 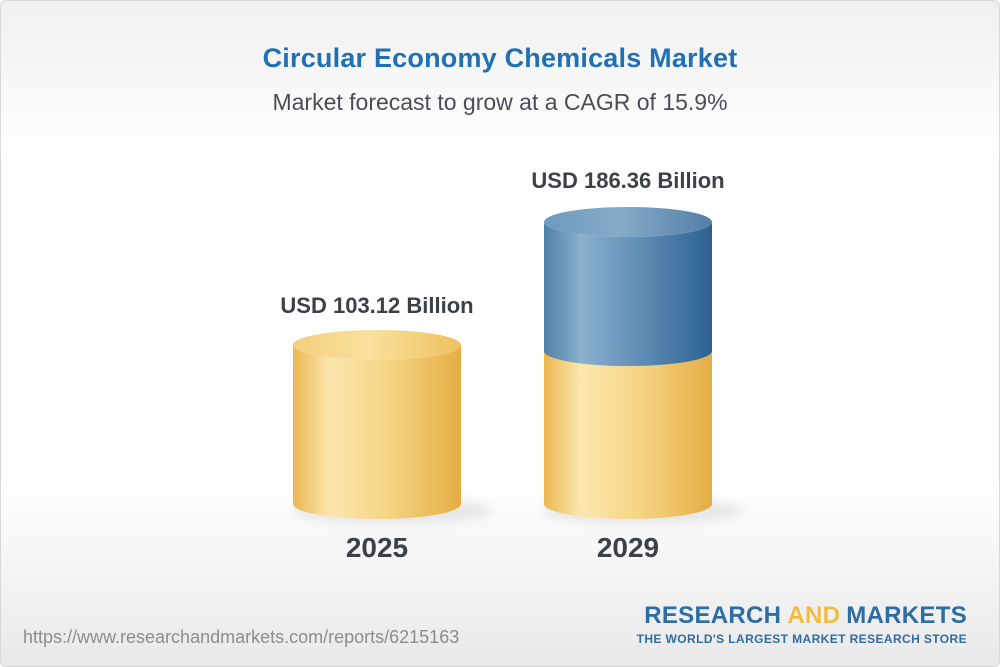 I want to click on value-label-2029: USD 186.36 Billion, so click(x=628, y=180).